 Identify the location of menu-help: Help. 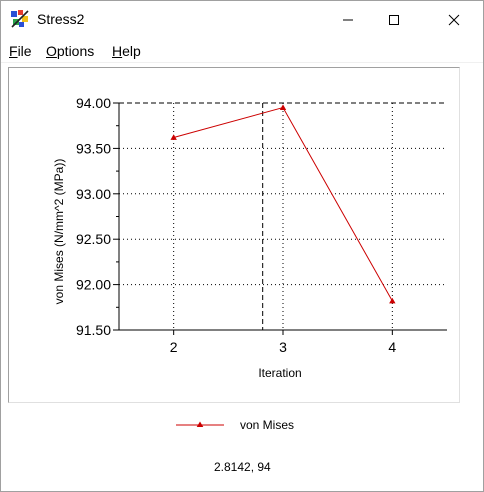
(126, 51).